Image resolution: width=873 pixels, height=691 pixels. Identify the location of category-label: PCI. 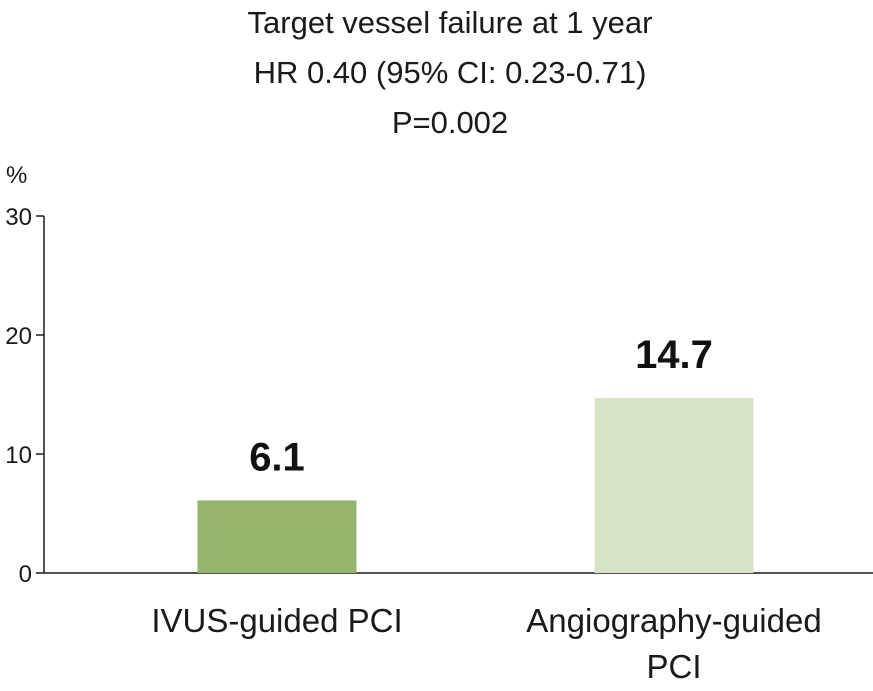
(673, 666).